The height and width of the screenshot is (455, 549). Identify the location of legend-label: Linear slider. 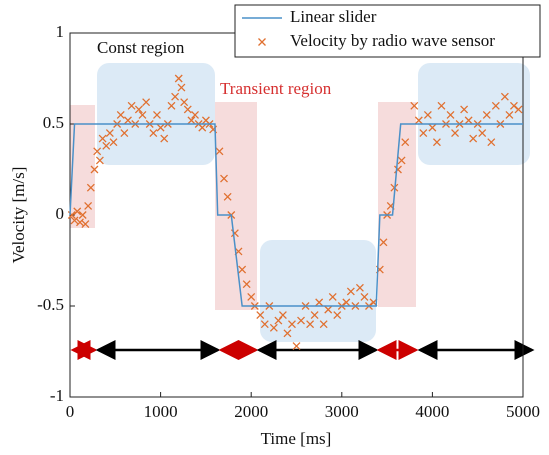
(333, 16).